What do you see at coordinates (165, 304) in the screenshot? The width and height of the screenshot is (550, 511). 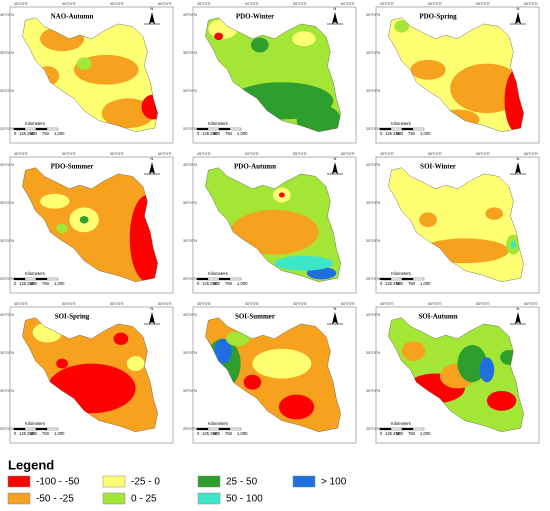 I see `longitude-label: 60°0'0"E` at bounding box center [165, 304].